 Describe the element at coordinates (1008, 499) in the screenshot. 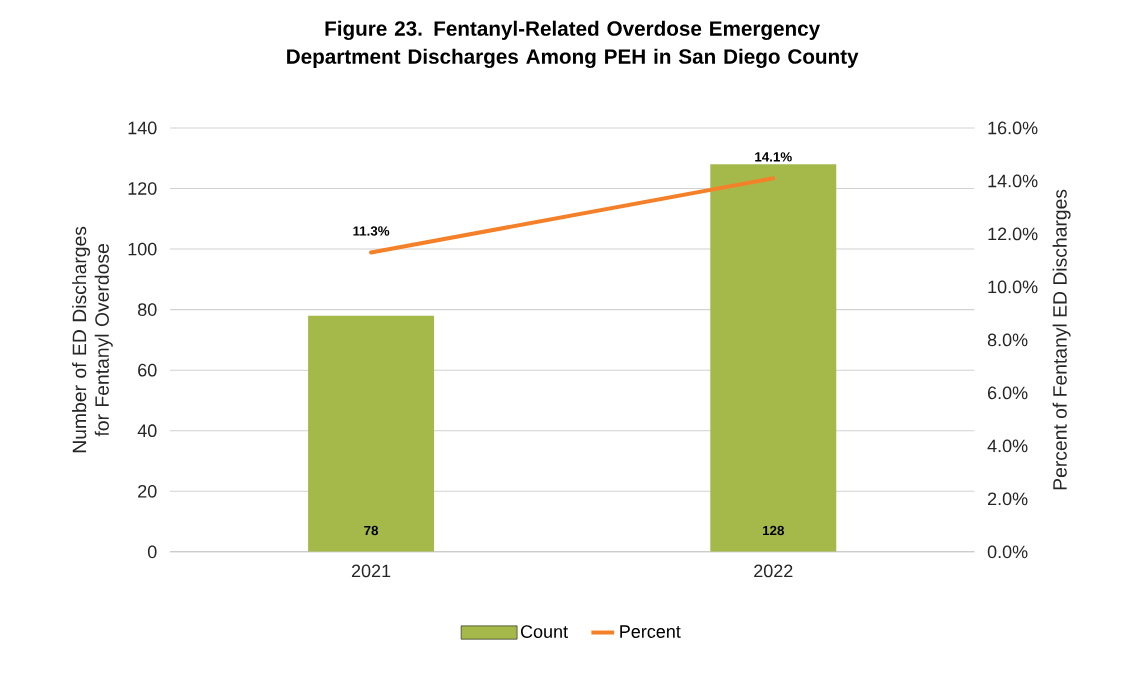

I see `y2-tick-label: 2.0%` at that location.